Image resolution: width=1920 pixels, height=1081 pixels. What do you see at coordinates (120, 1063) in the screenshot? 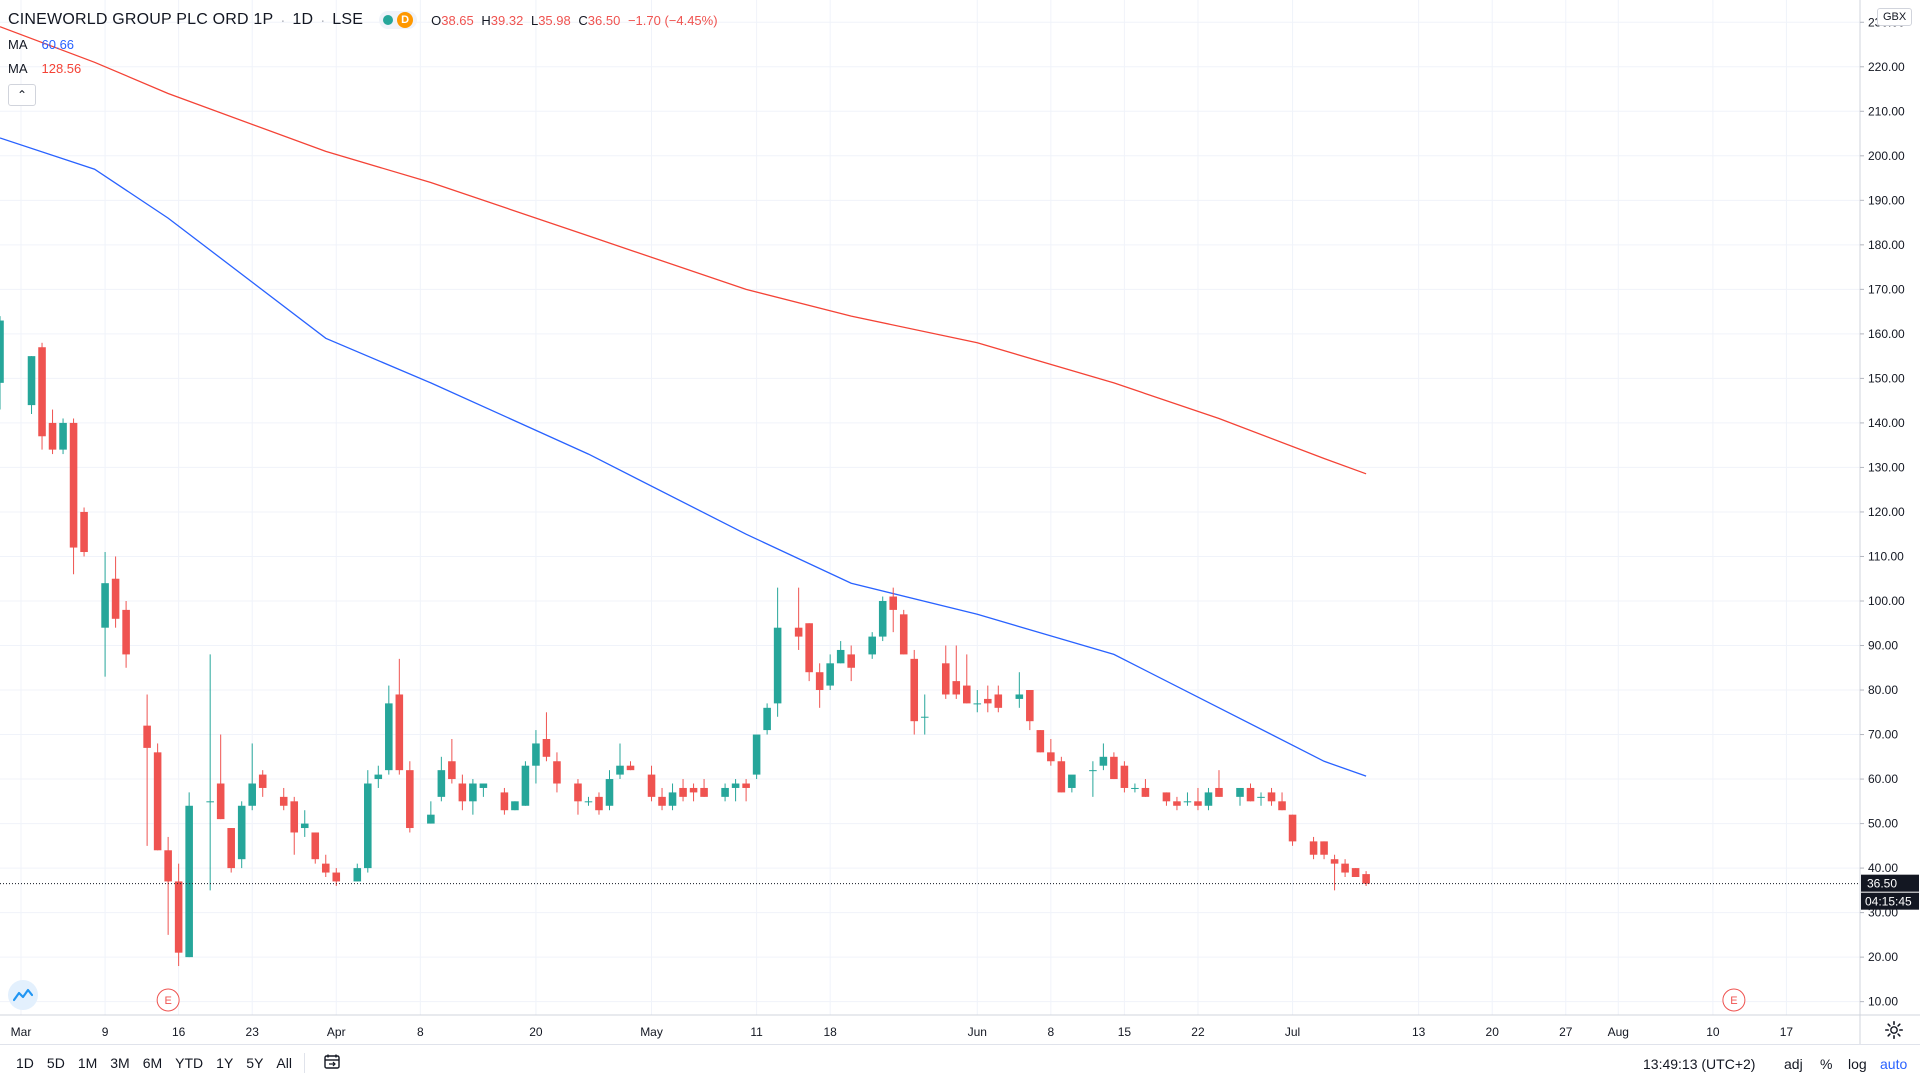
I see `range-3m-button: 3M` at bounding box center [120, 1063].